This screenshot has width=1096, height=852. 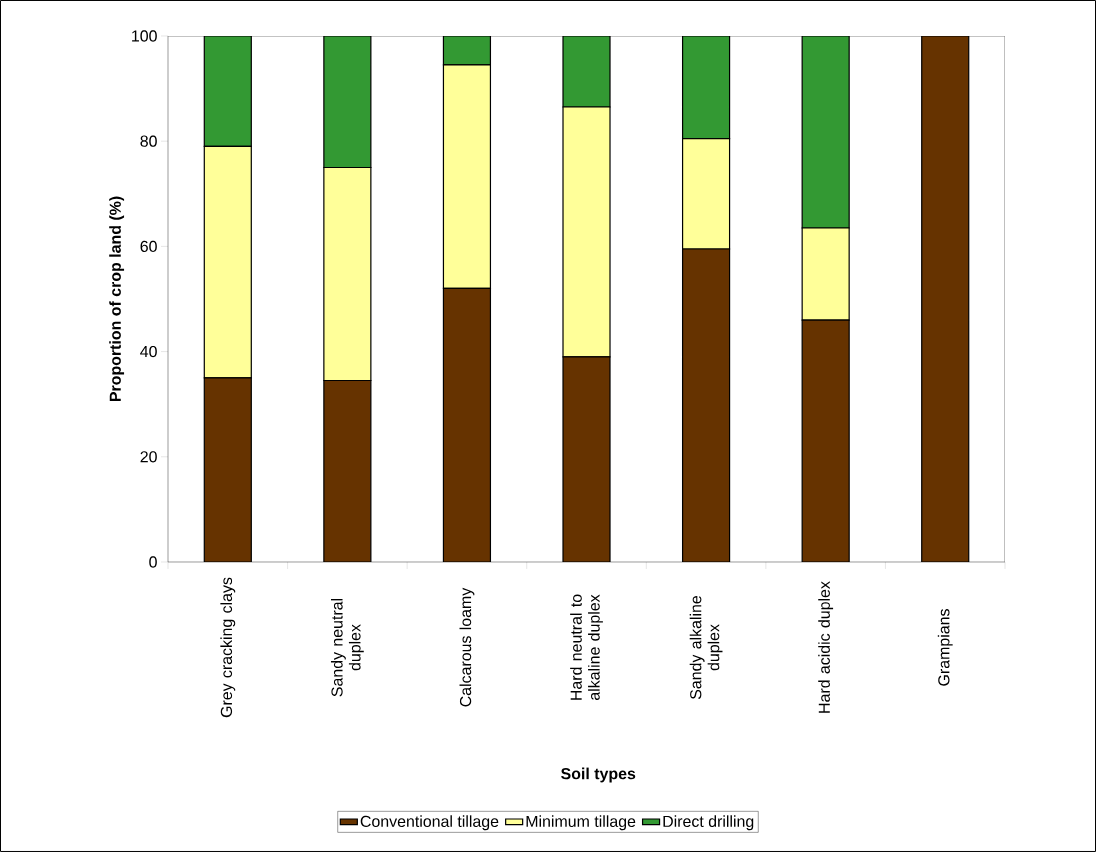 I want to click on y-tick-label: 20, so click(x=148, y=457).